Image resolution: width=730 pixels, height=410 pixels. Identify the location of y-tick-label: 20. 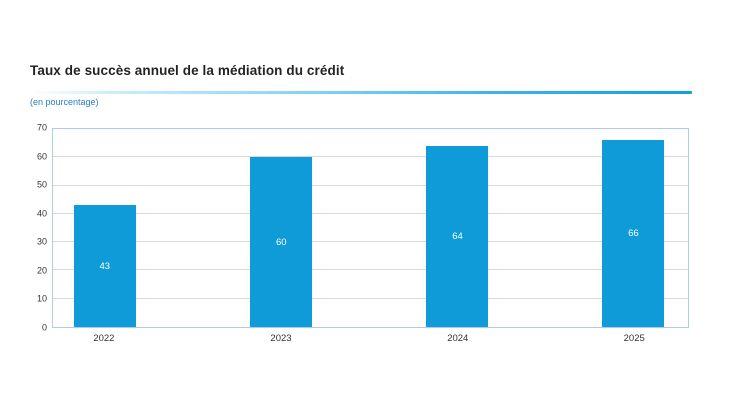
(41, 270).